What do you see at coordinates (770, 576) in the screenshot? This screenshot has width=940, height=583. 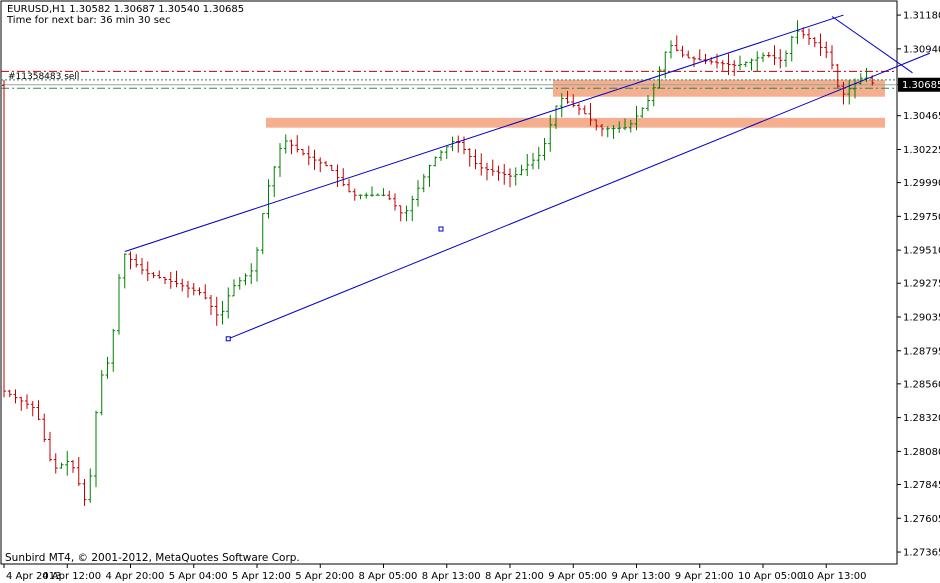 I see `x-tick-label: 10 Apr 05:00` at bounding box center [770, 576].